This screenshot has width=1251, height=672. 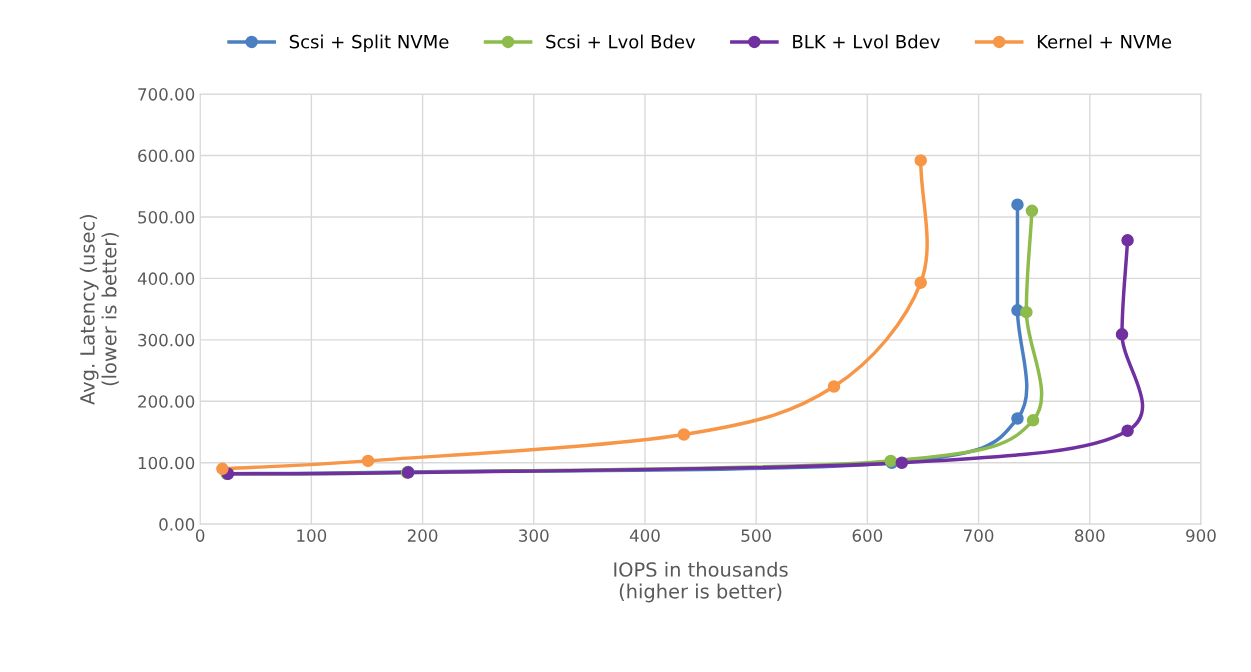 What do you see at coordinates (866, 41) in the screenshot?
I see `legend-label: BLK + Lvol Bdev` at bounding box center [866, 41].